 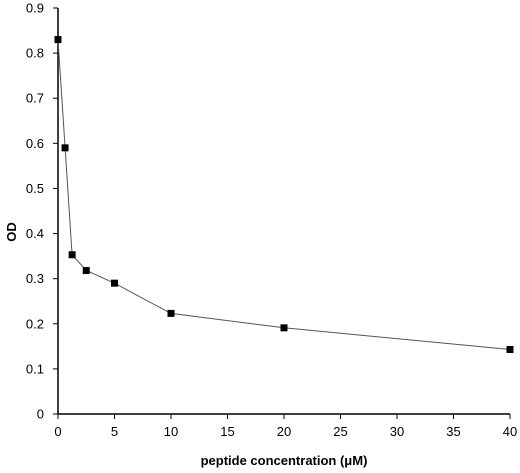 I want to click on y-tick-label: 0.2, so click(x=35, y=323).